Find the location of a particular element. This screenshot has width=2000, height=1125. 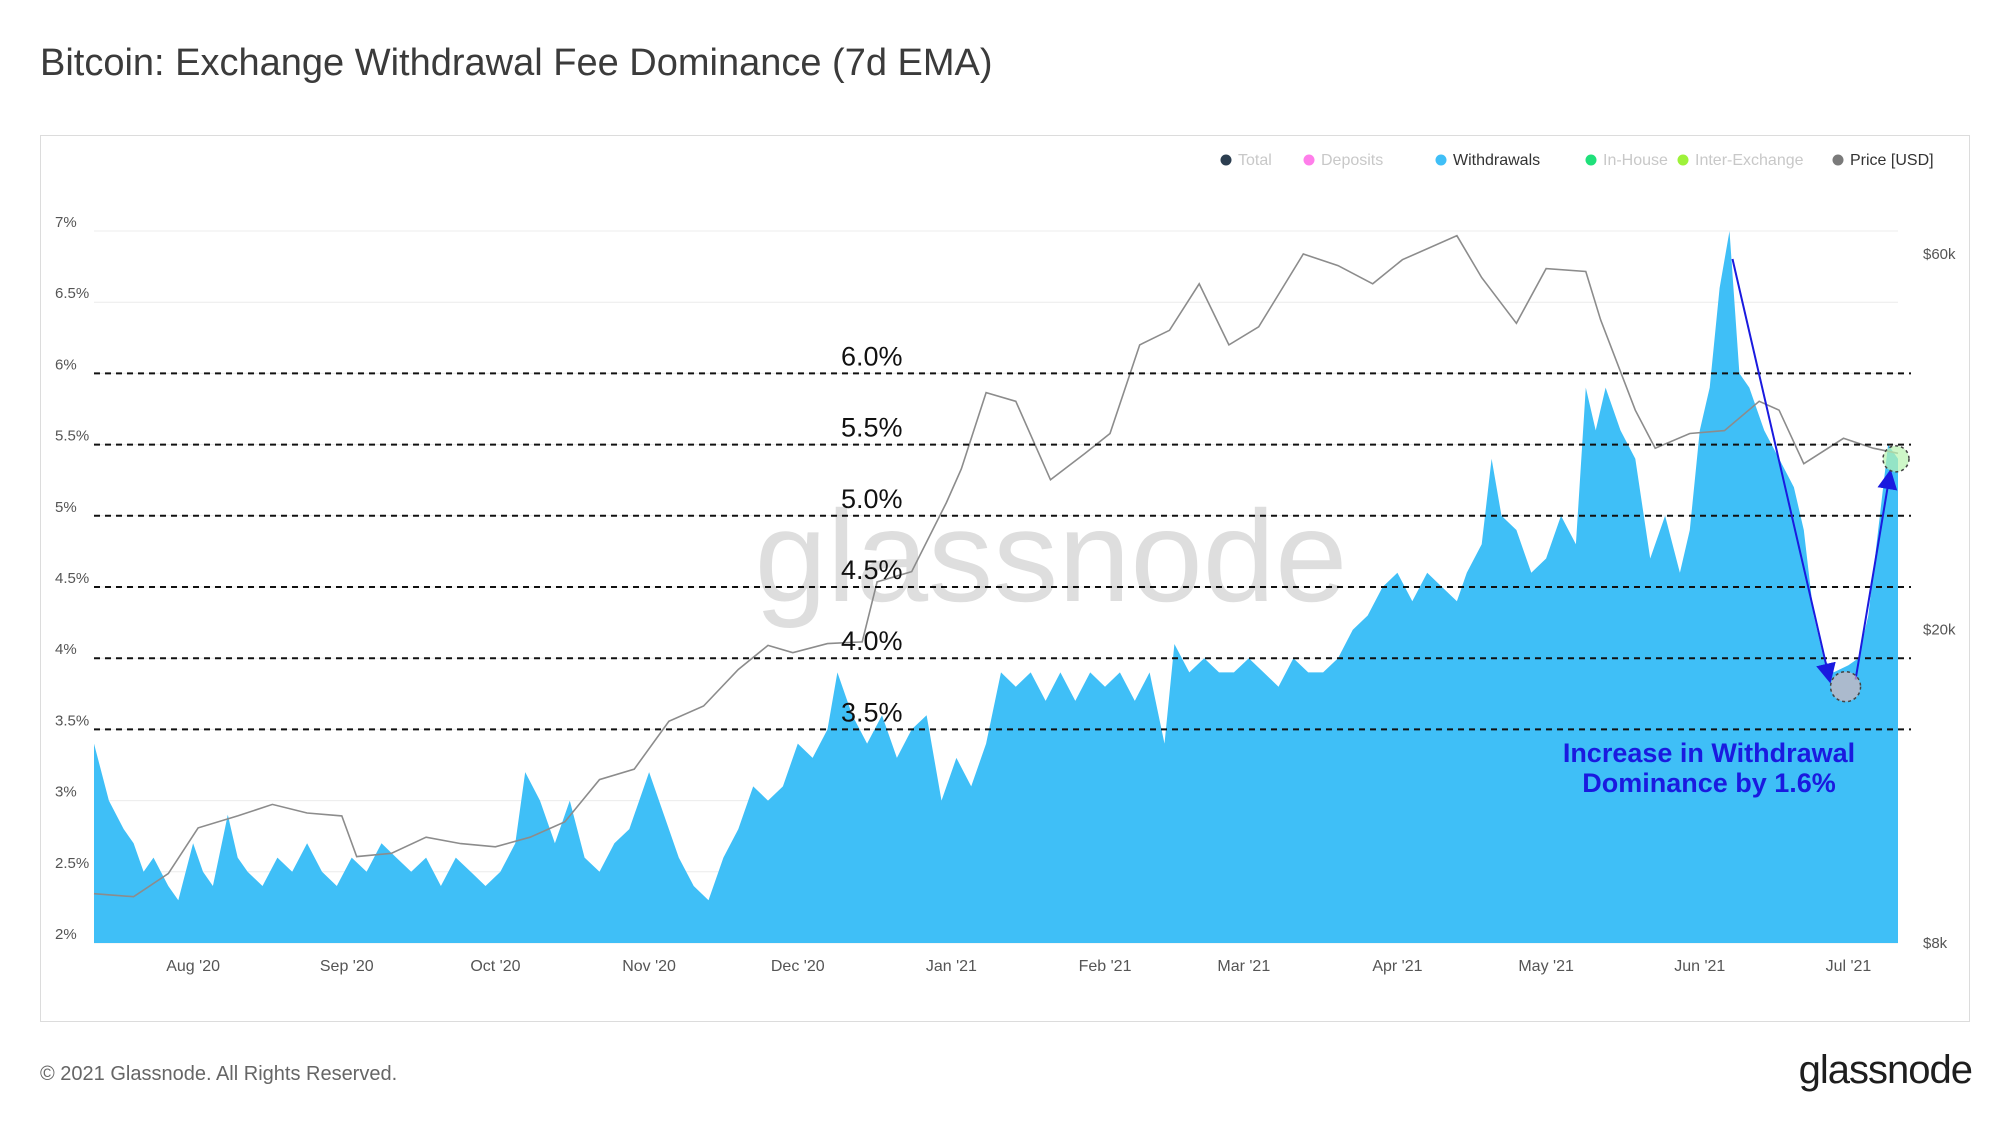

guide-label: 5.5% is located at coordinates (872, 428).